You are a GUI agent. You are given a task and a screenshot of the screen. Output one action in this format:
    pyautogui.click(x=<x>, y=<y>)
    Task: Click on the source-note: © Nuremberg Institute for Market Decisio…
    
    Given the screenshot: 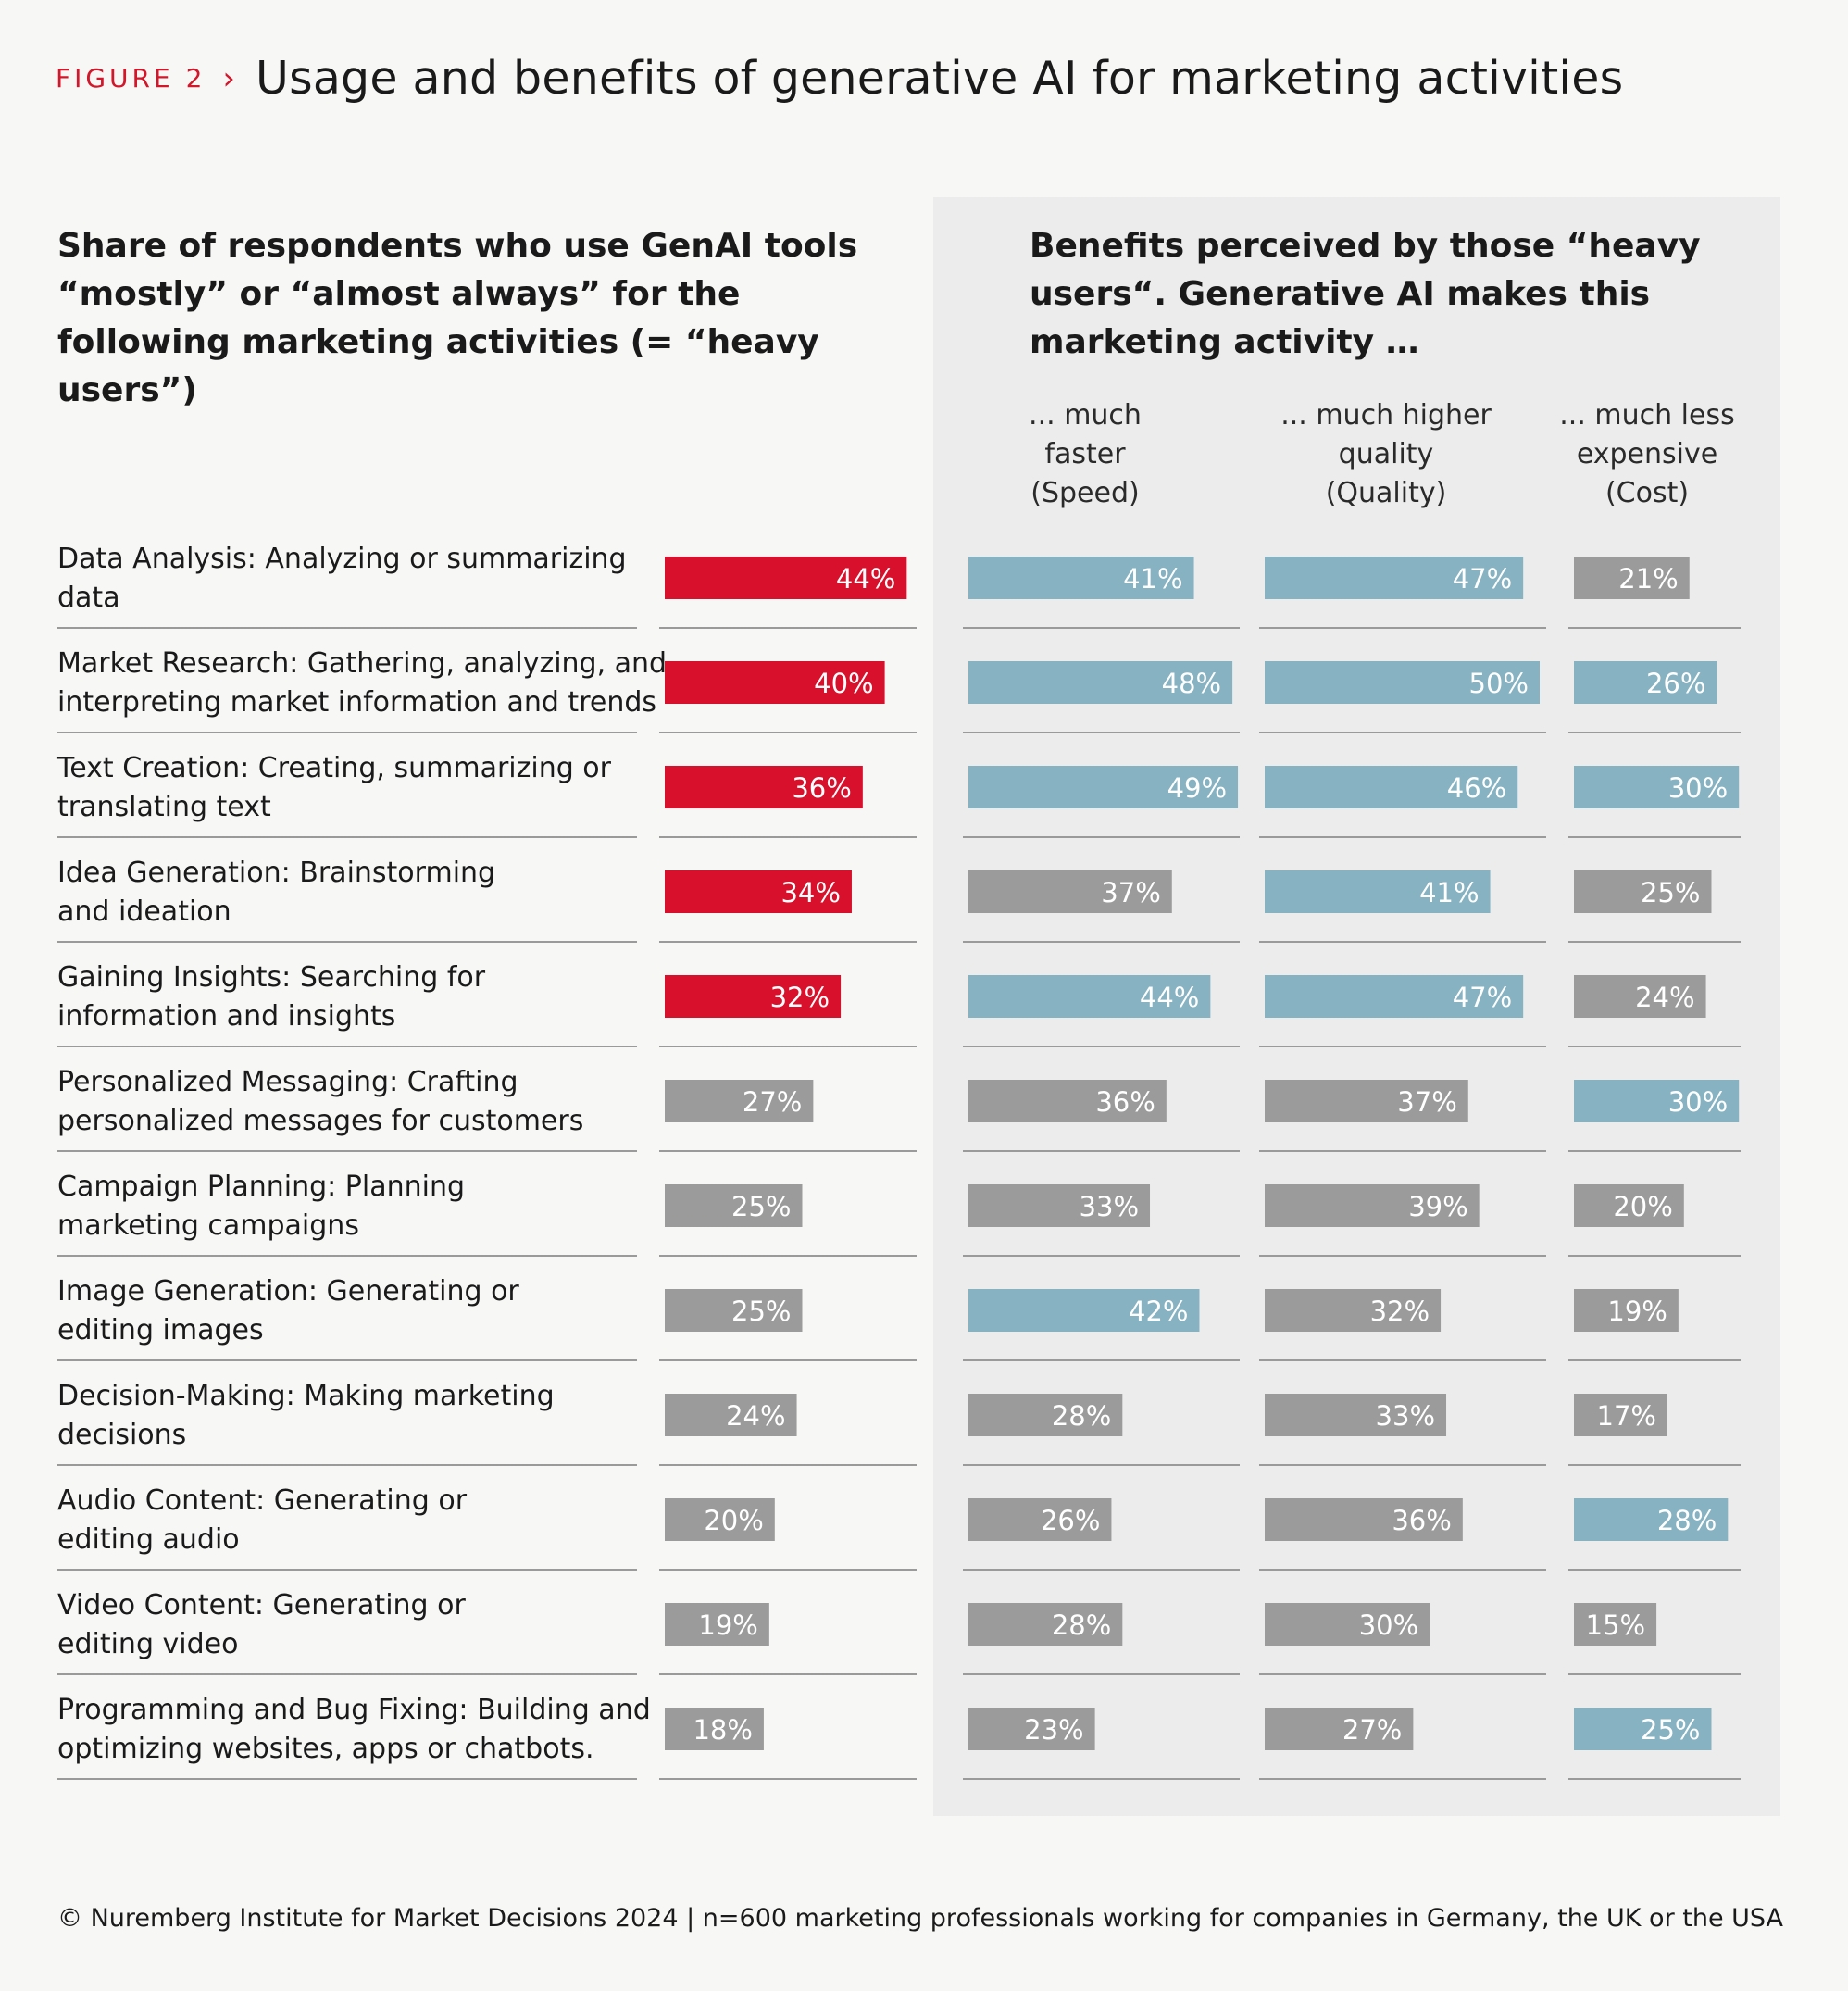 What is the action you would take?
    pyautogui.click(x=920, y=1918)
    